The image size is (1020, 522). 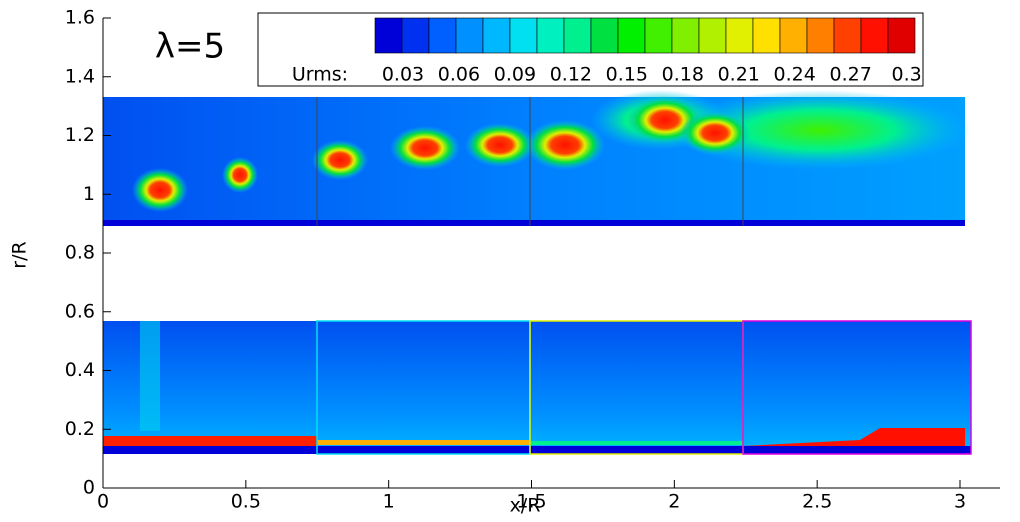 What do you see at coordinates (320, 75) in the screenshot?
I see `colorbar-label: Urms:` at bounding box center [320, 75].